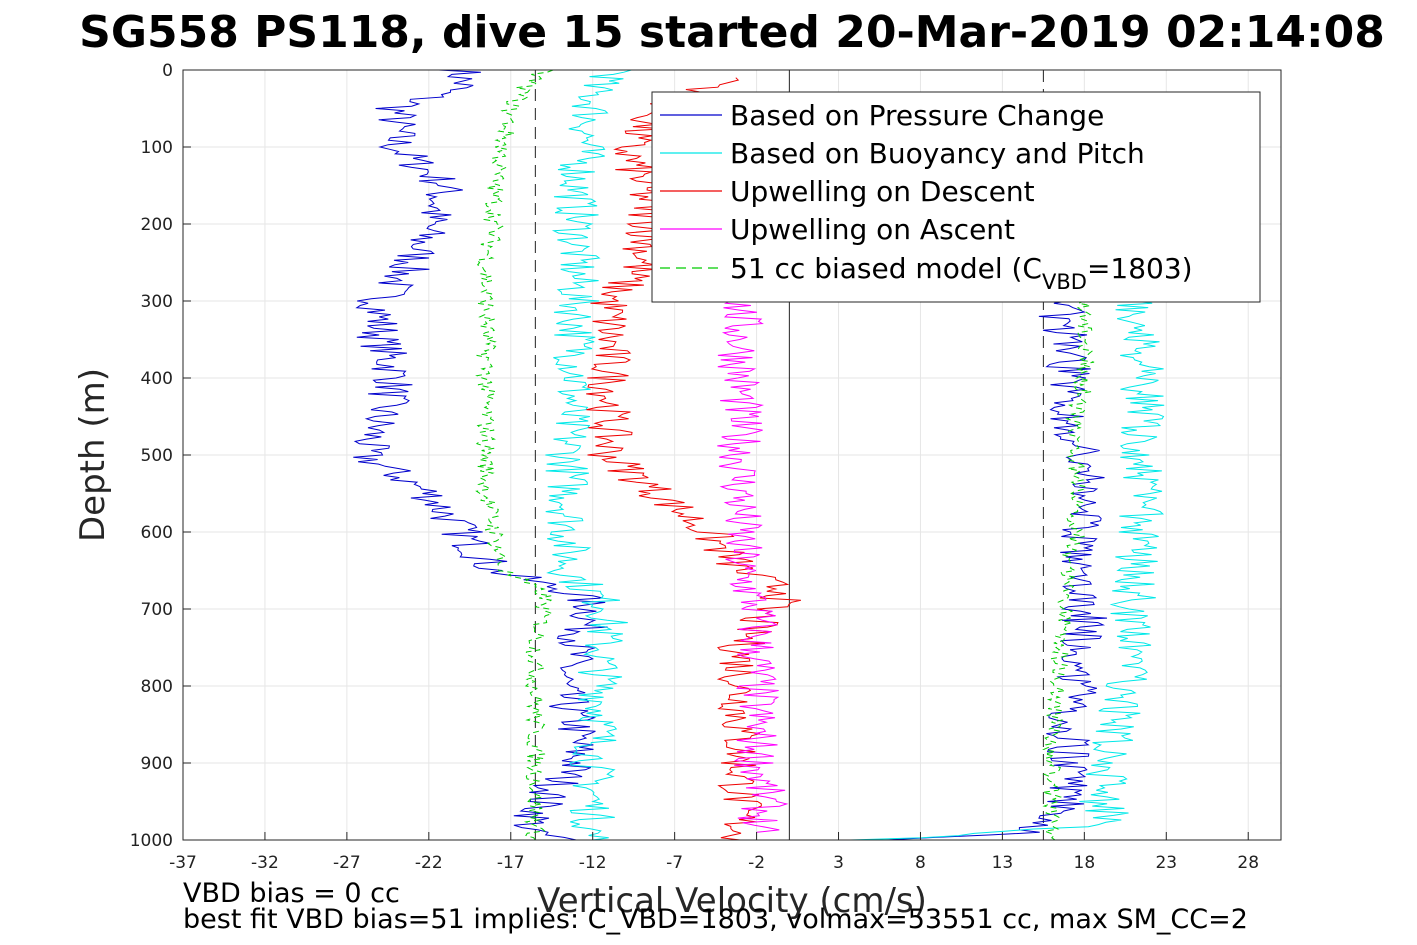 This screenshot has width=1417, height=945. Describe the element at coordinates (429, 863) in the screenshot. I see `x-tick-label-3: -22` at that location.